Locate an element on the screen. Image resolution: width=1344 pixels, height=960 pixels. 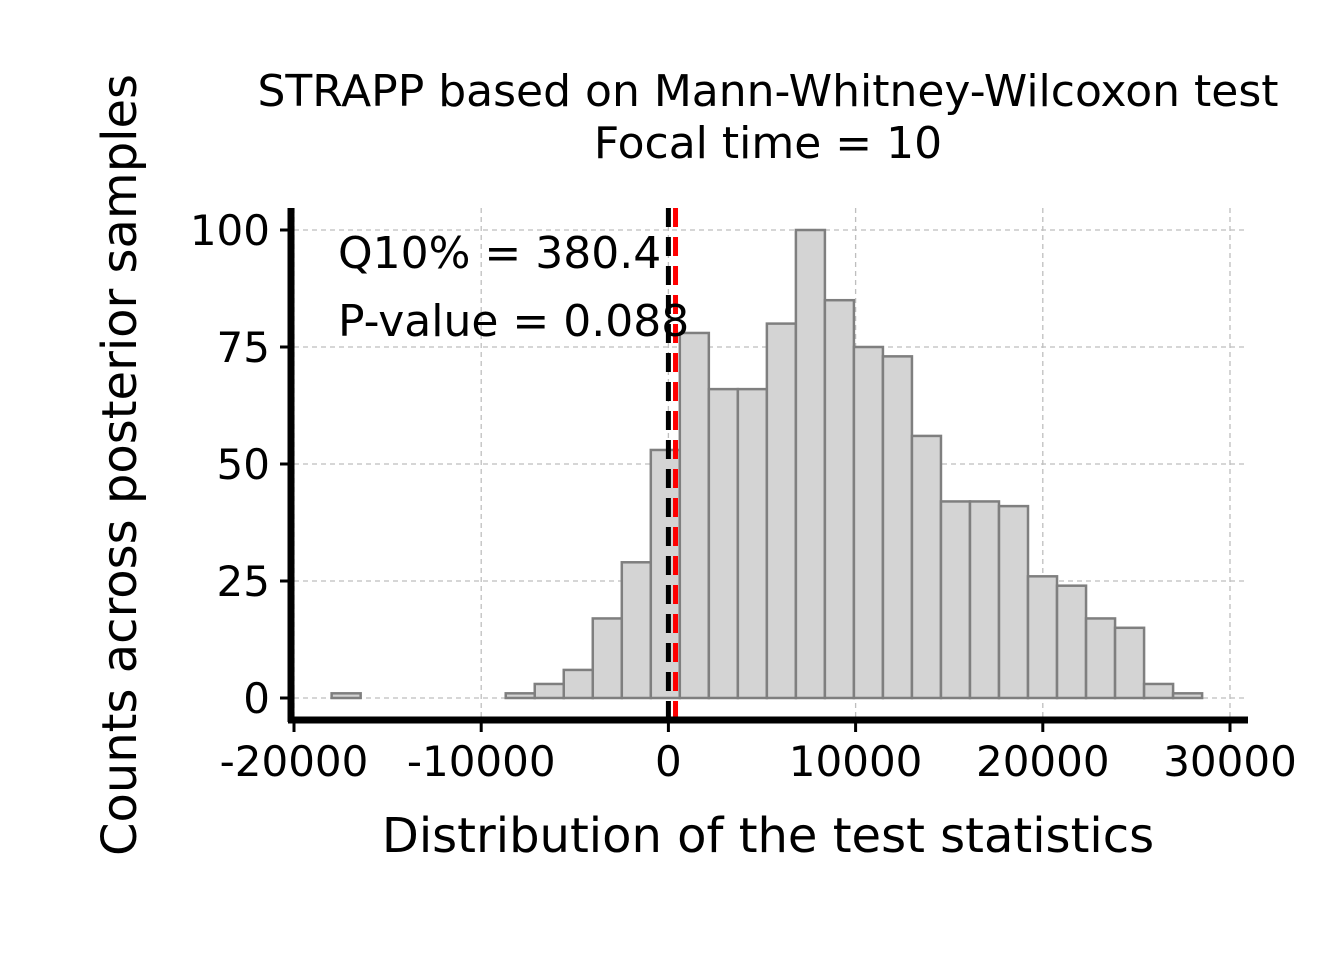
x-axis-label: Distribution of the test statistics is located at coordinates (768, 836).